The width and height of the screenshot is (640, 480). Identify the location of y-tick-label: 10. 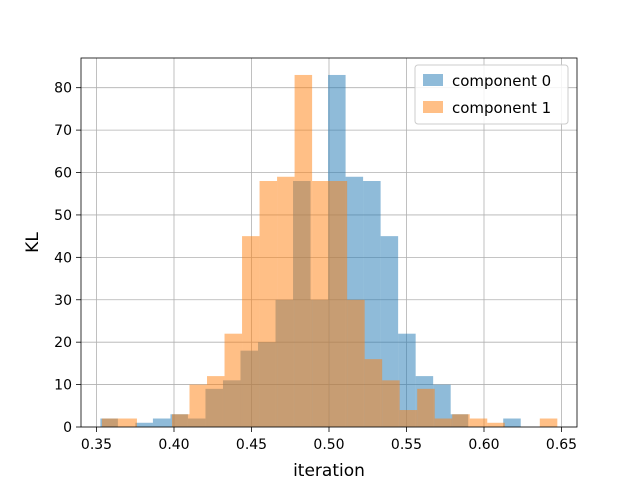
(63, 386).